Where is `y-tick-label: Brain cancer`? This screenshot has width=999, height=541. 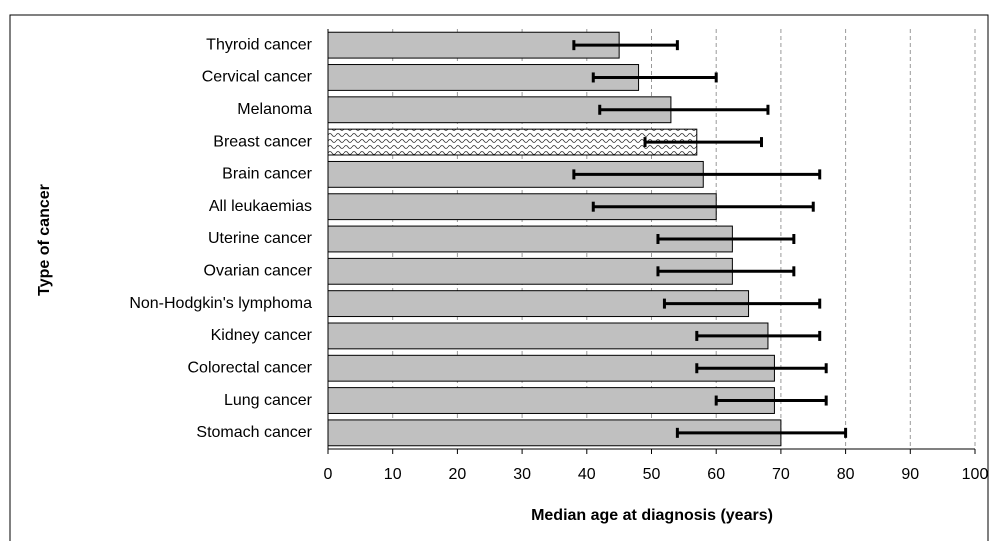
y-tick-label: Brain cancer is located at coordinates (267, 174).